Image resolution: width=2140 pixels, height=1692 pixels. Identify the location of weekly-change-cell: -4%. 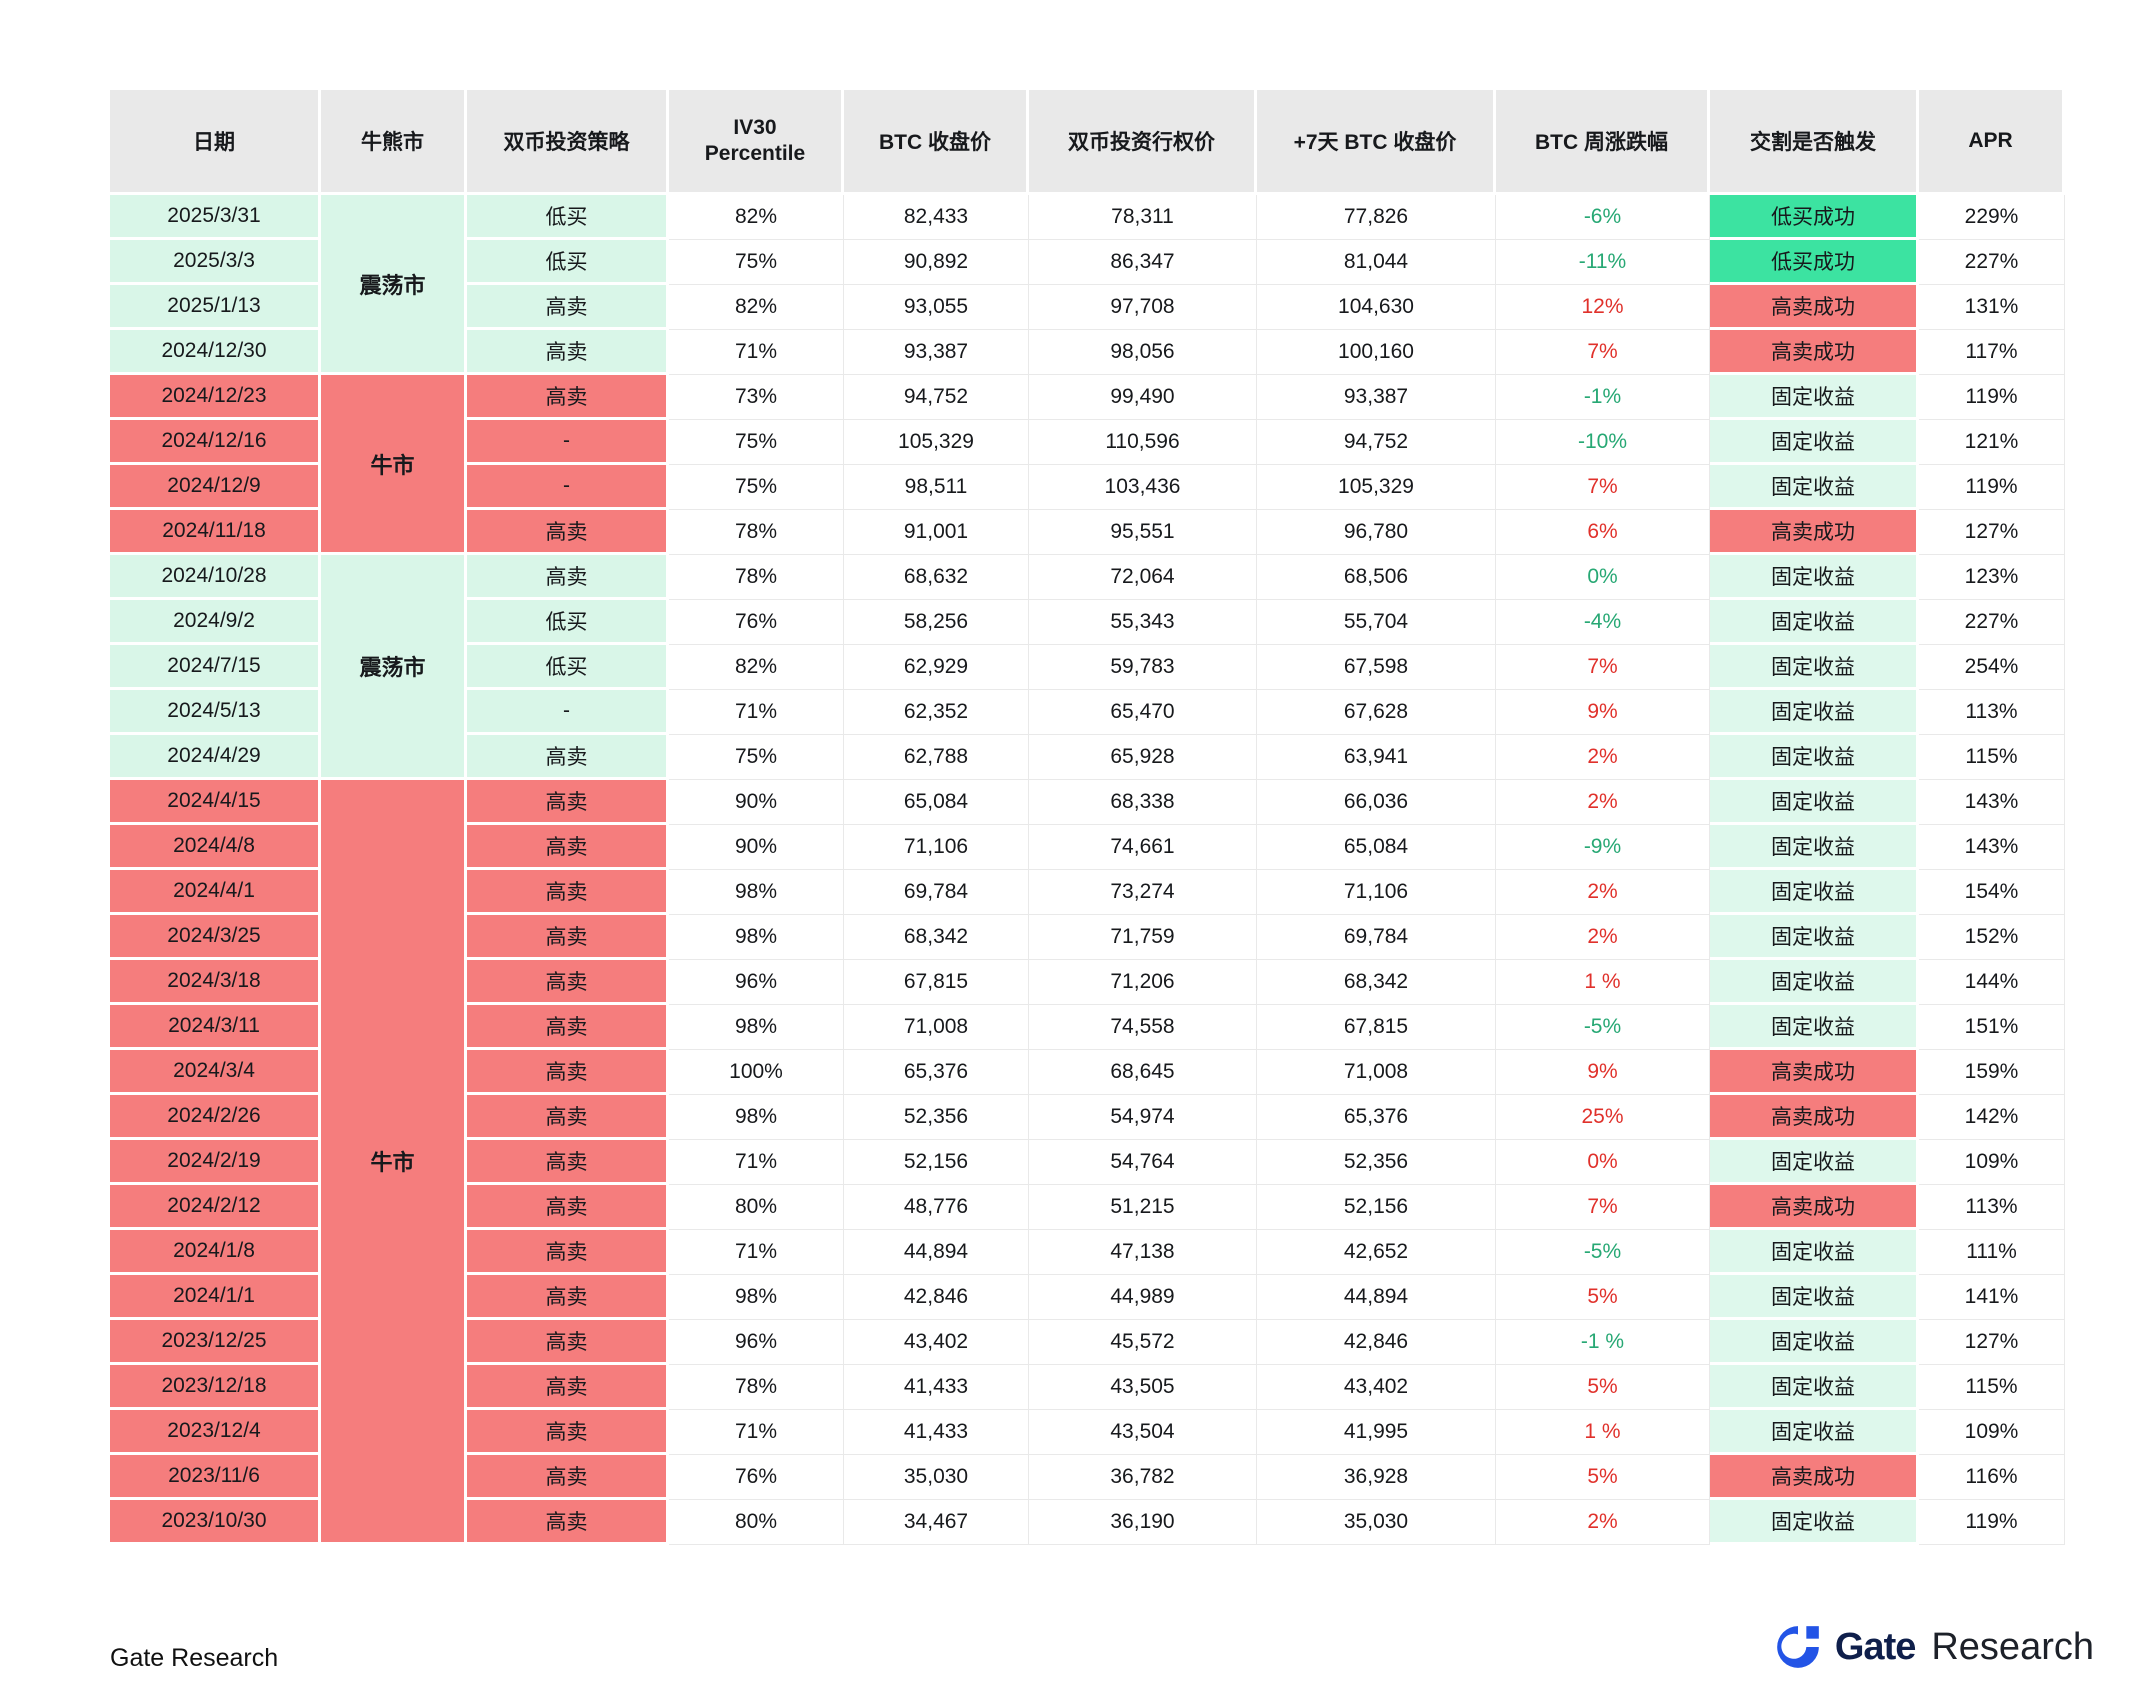
(1603, 622).